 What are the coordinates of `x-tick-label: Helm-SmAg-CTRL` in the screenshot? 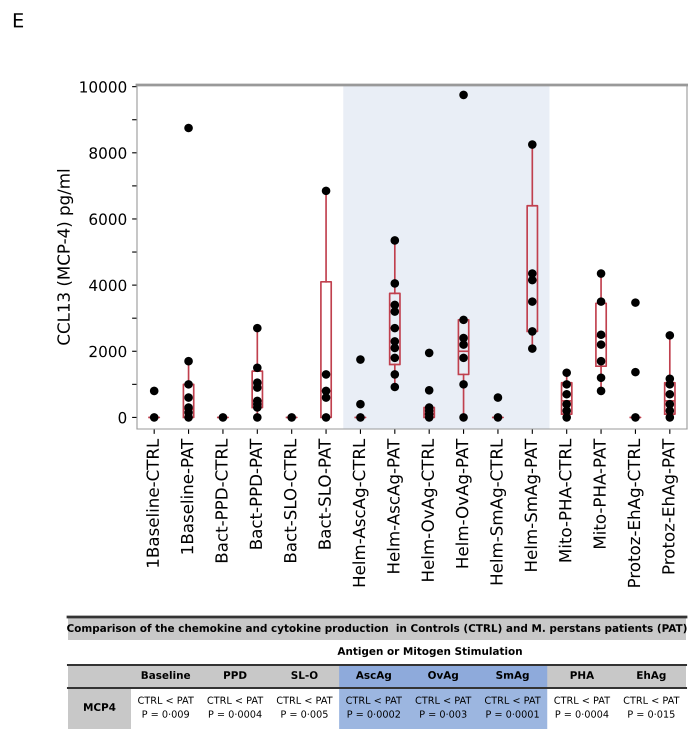 It's located at (498, 511).